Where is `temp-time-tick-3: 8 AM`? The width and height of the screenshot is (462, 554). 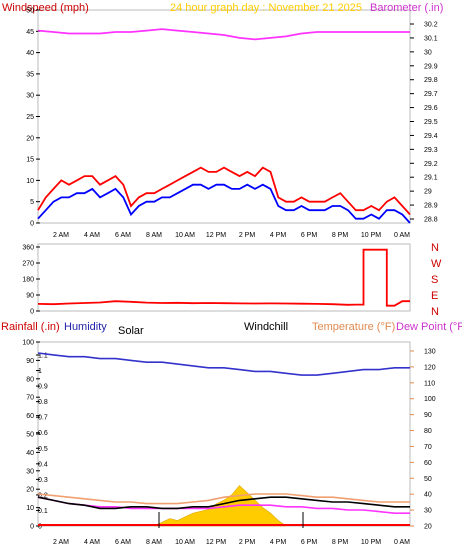
temp-time-tick-3: 8 AM is located at coordinates (154, 542).